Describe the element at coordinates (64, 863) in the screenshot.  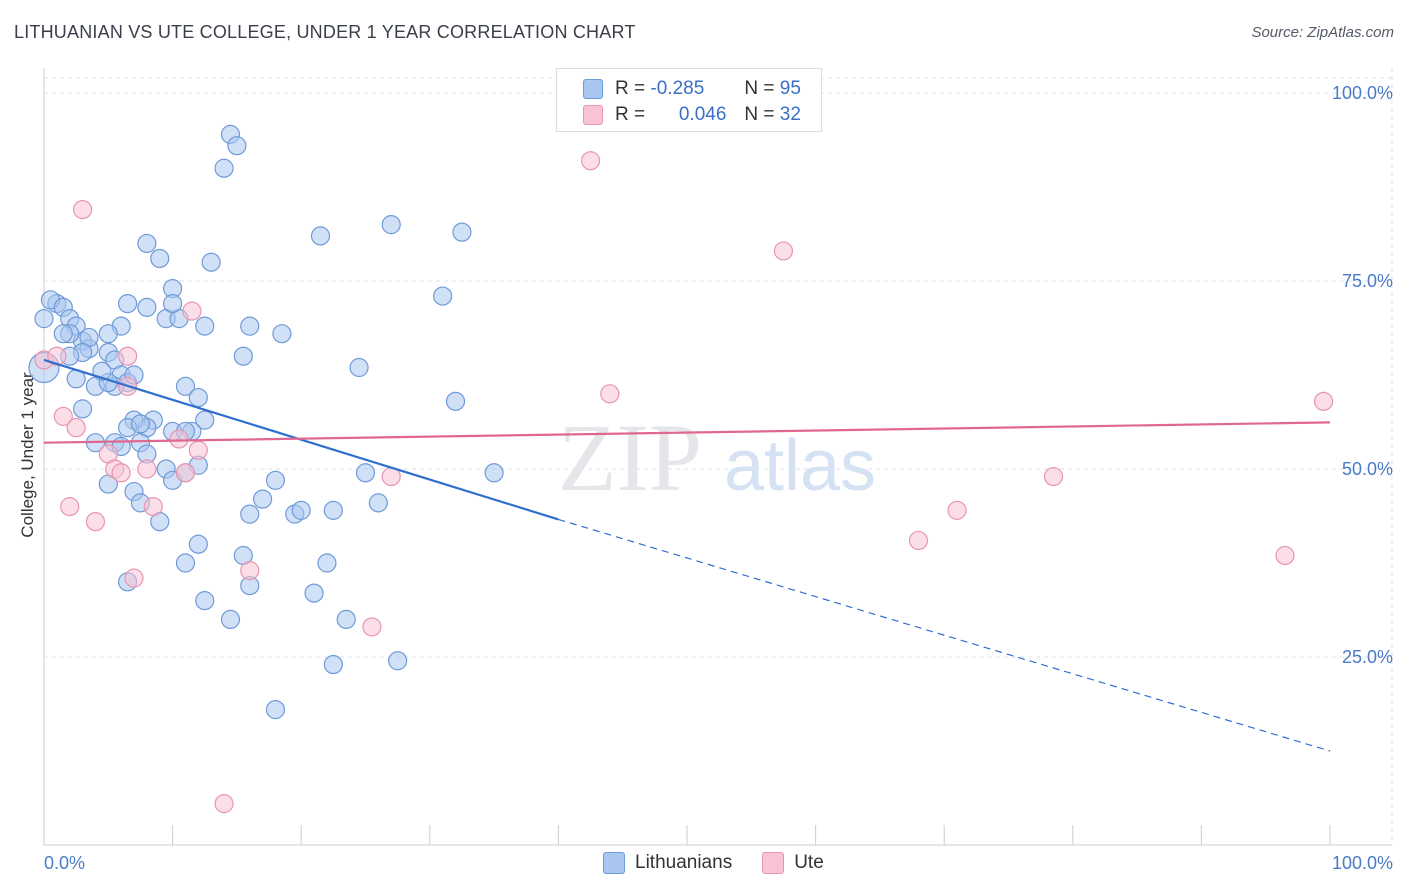
I see `x-tick-label-min: 0.0%` at that location.